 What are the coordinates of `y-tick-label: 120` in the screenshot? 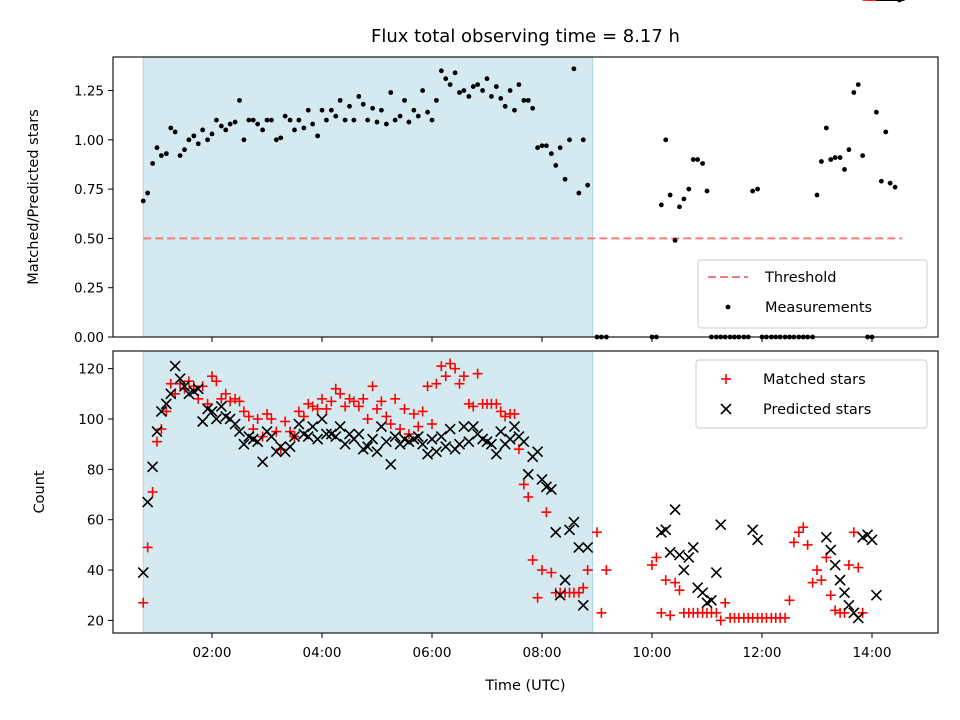 It's located at (91, 370).